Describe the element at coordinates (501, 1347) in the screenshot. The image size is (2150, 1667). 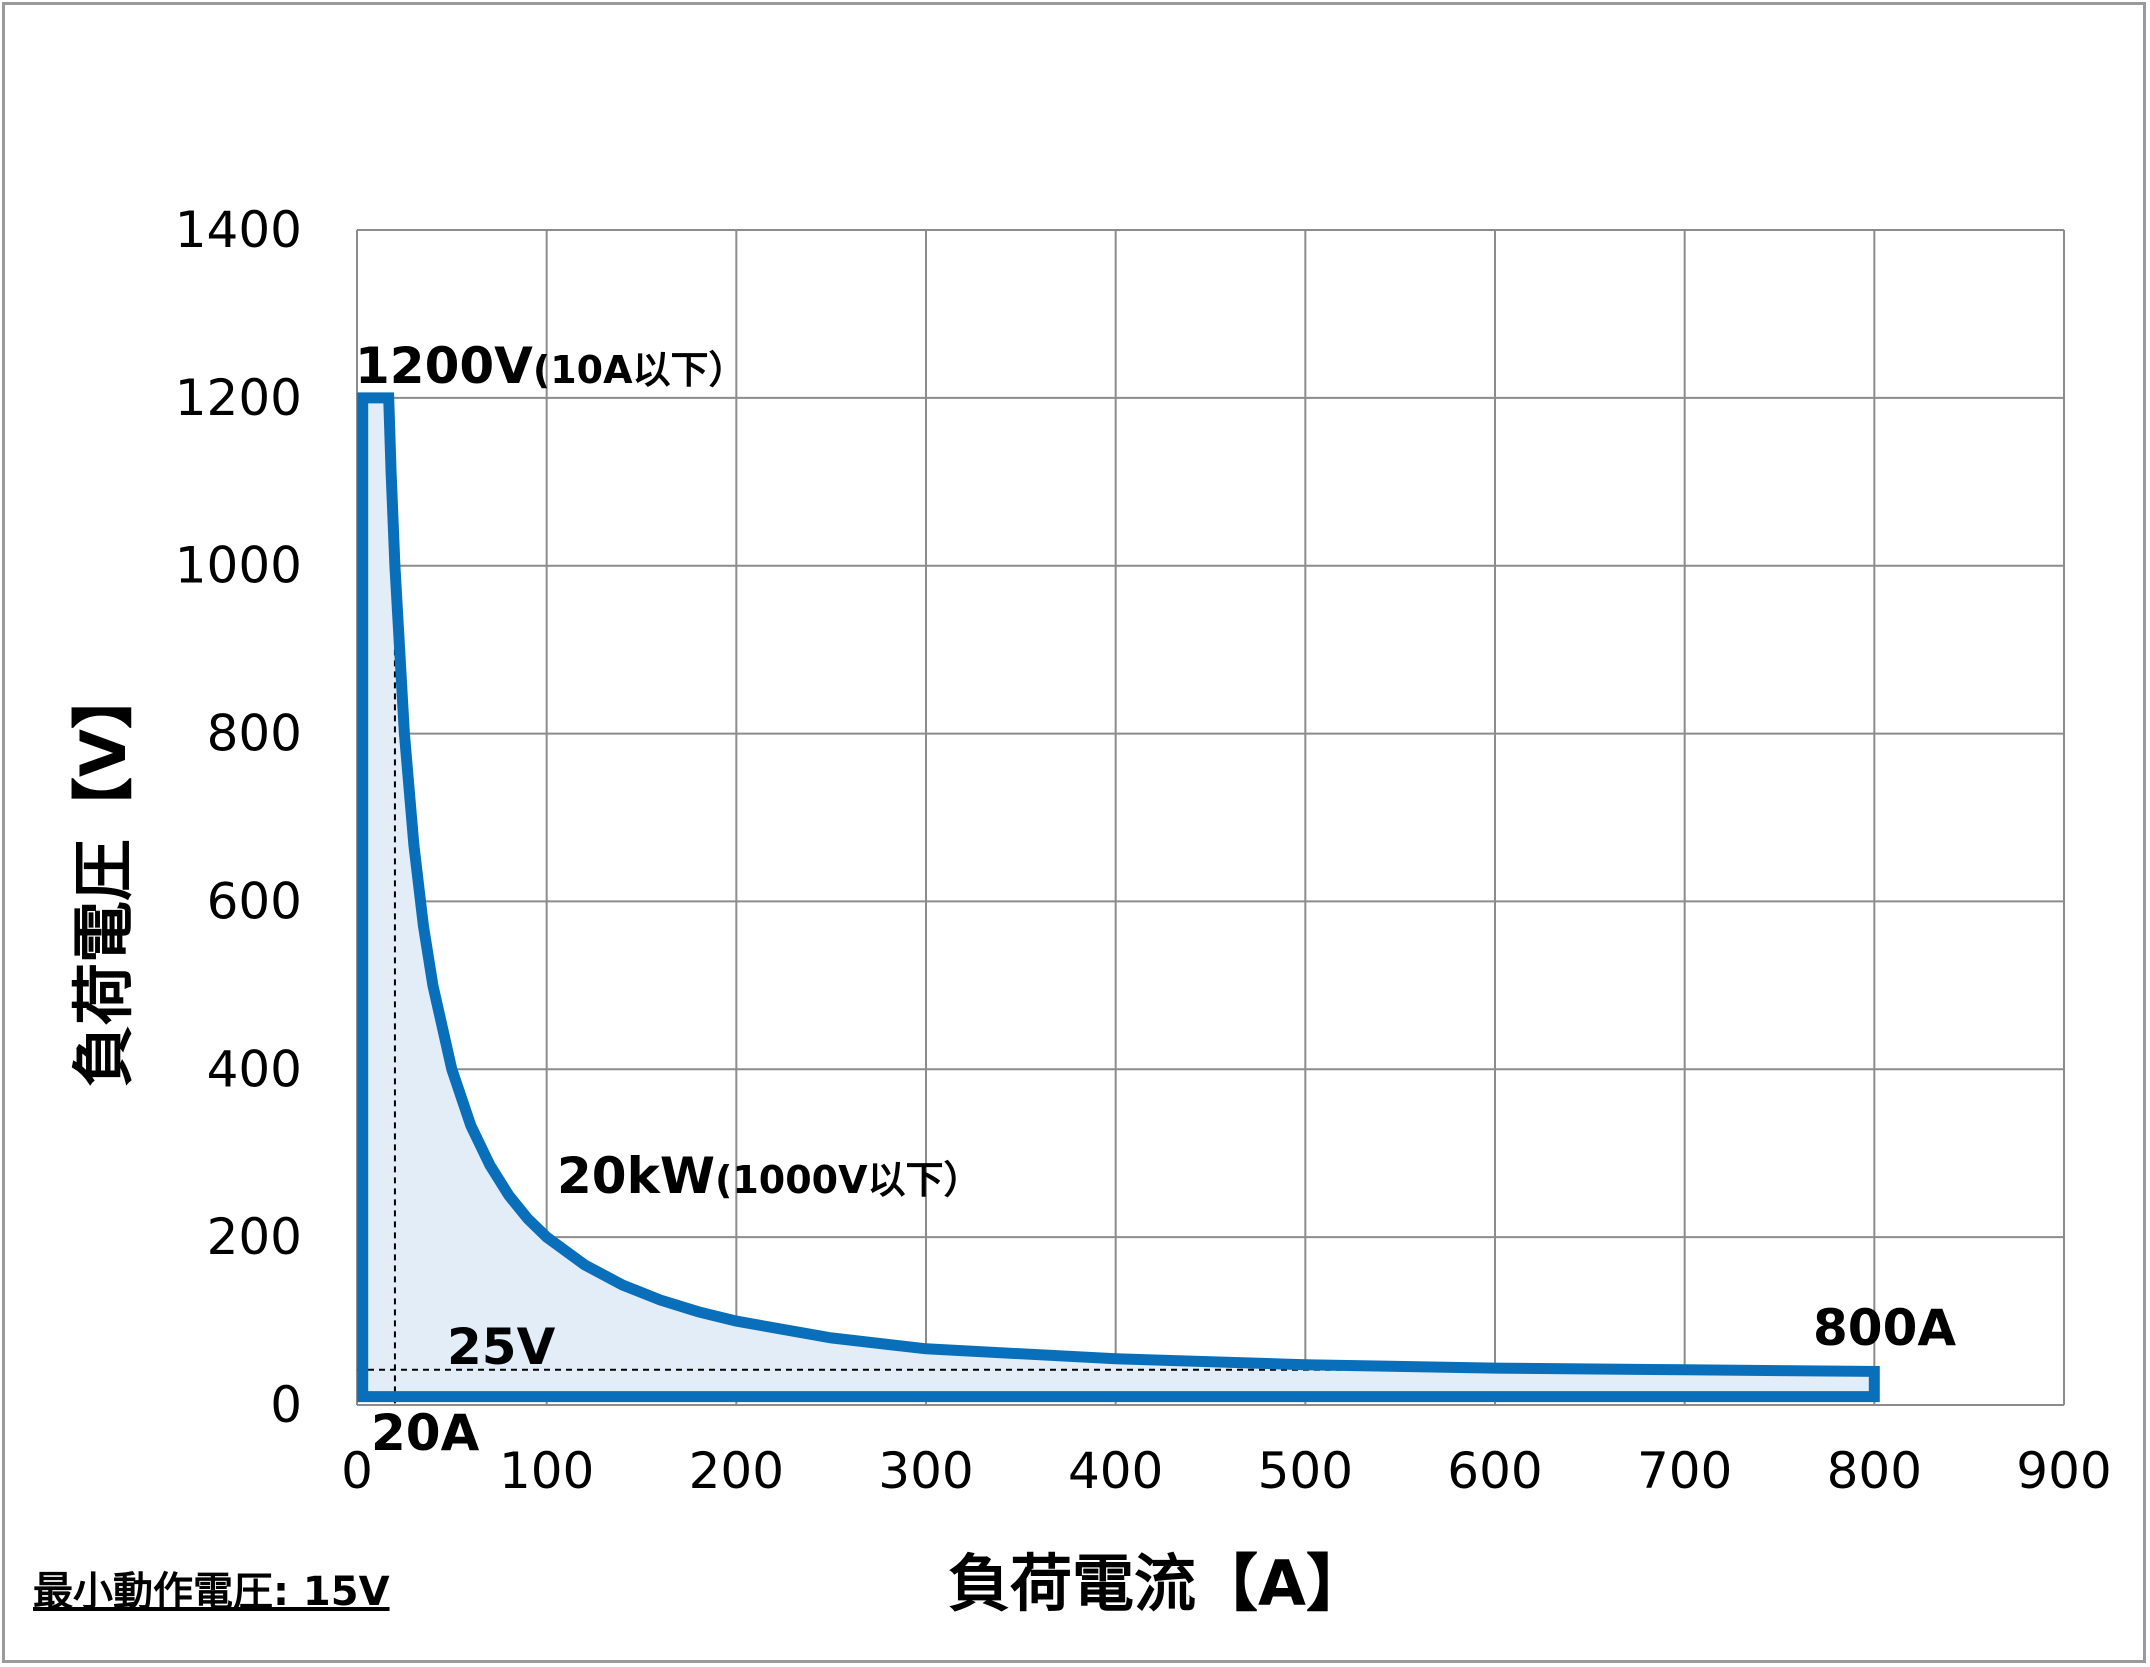
I see `annotation-min-voltage: 25V` at that location.